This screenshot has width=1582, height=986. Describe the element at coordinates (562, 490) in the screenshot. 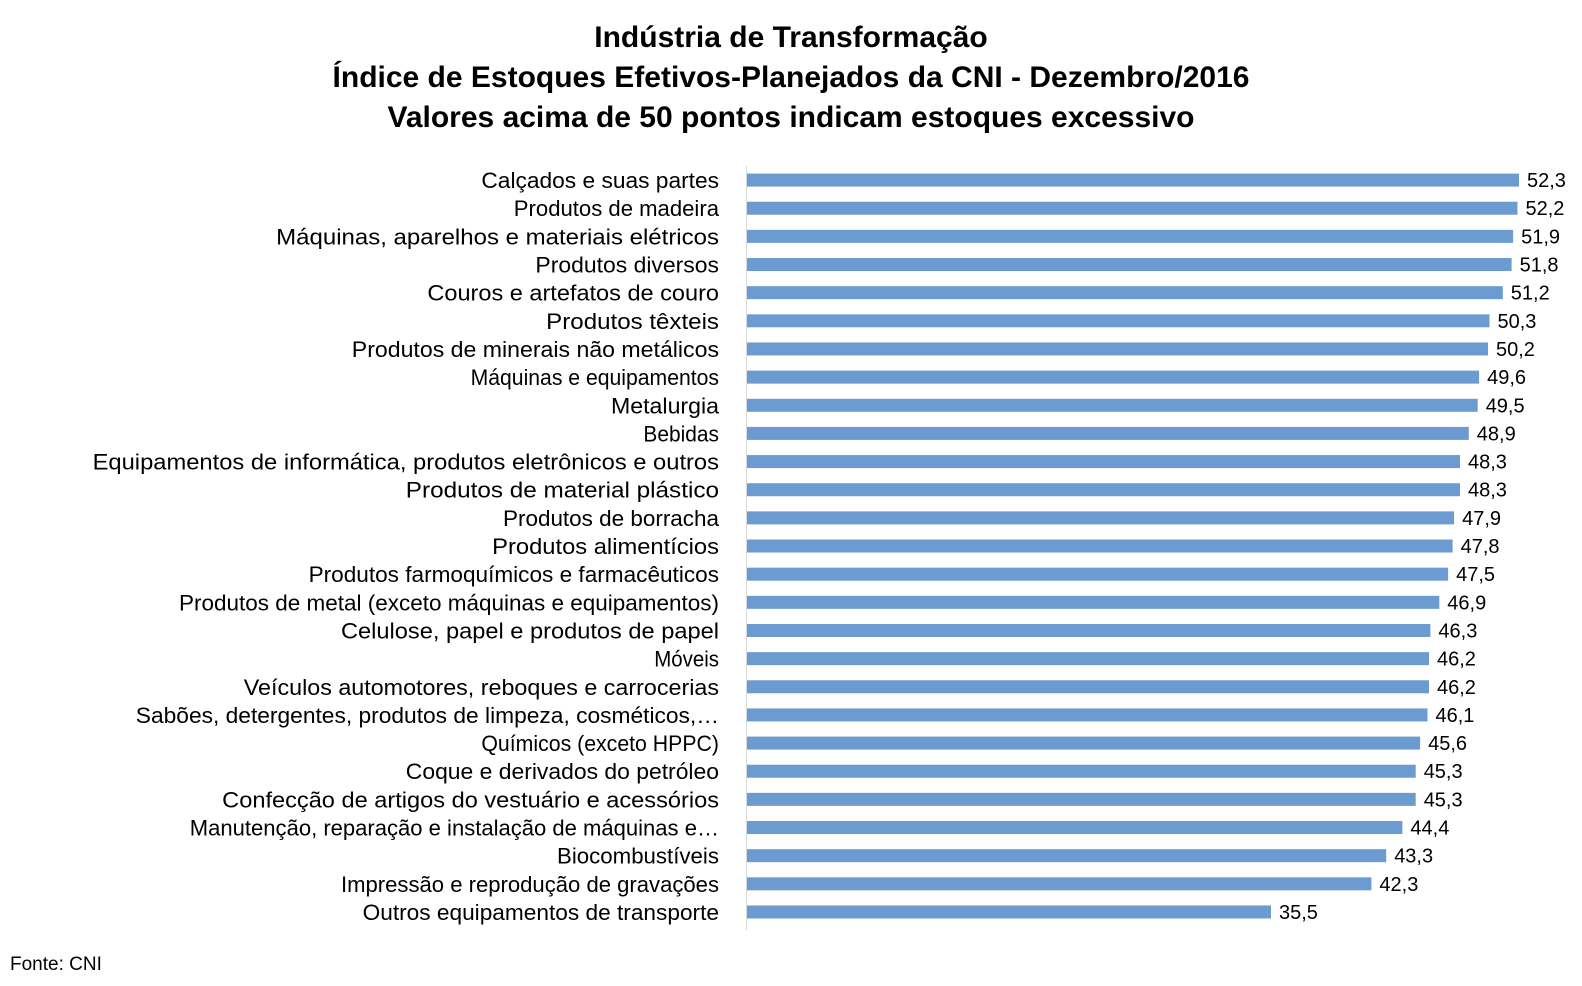

I see `category-label: Produtos de material plástico` at that location.